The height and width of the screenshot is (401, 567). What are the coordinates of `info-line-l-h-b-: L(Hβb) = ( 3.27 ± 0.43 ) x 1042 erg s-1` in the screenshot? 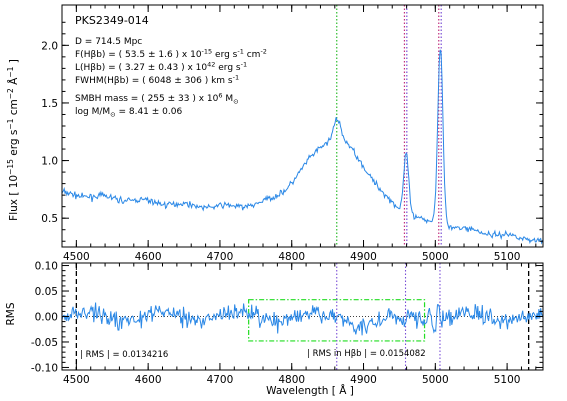 It's located at (161, 67).